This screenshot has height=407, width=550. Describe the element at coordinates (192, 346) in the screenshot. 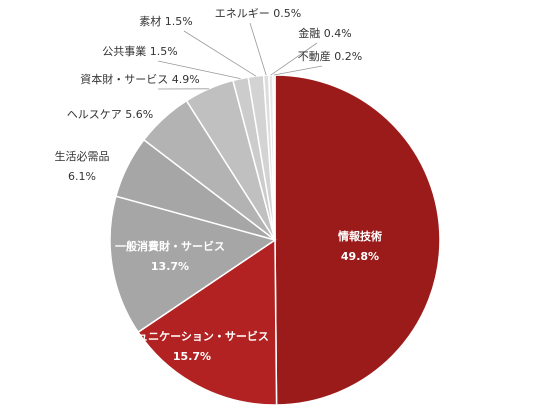

I see `slice-label: コミュニケーション・サービス 15.7%` at that location.